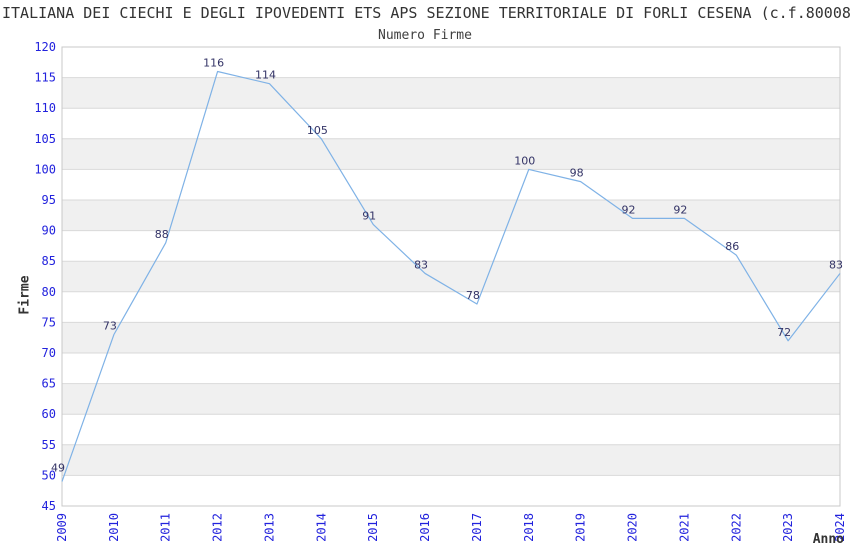 The height and width of the screenshot is (550, 850). What do you see at coordinates (110, 326) in the screenshot?
I see `data-point-label: 73` at bounding box center [110, 326].